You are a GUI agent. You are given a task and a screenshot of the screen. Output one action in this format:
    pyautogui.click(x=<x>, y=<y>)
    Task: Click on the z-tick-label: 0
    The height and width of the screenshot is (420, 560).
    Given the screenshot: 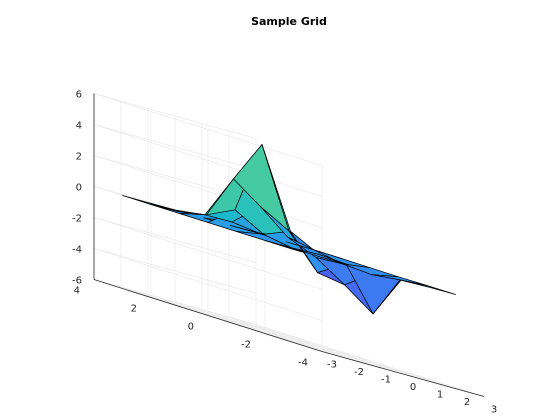 What is the action you would take?
    pyautogui.click(x=79, y=188)
    